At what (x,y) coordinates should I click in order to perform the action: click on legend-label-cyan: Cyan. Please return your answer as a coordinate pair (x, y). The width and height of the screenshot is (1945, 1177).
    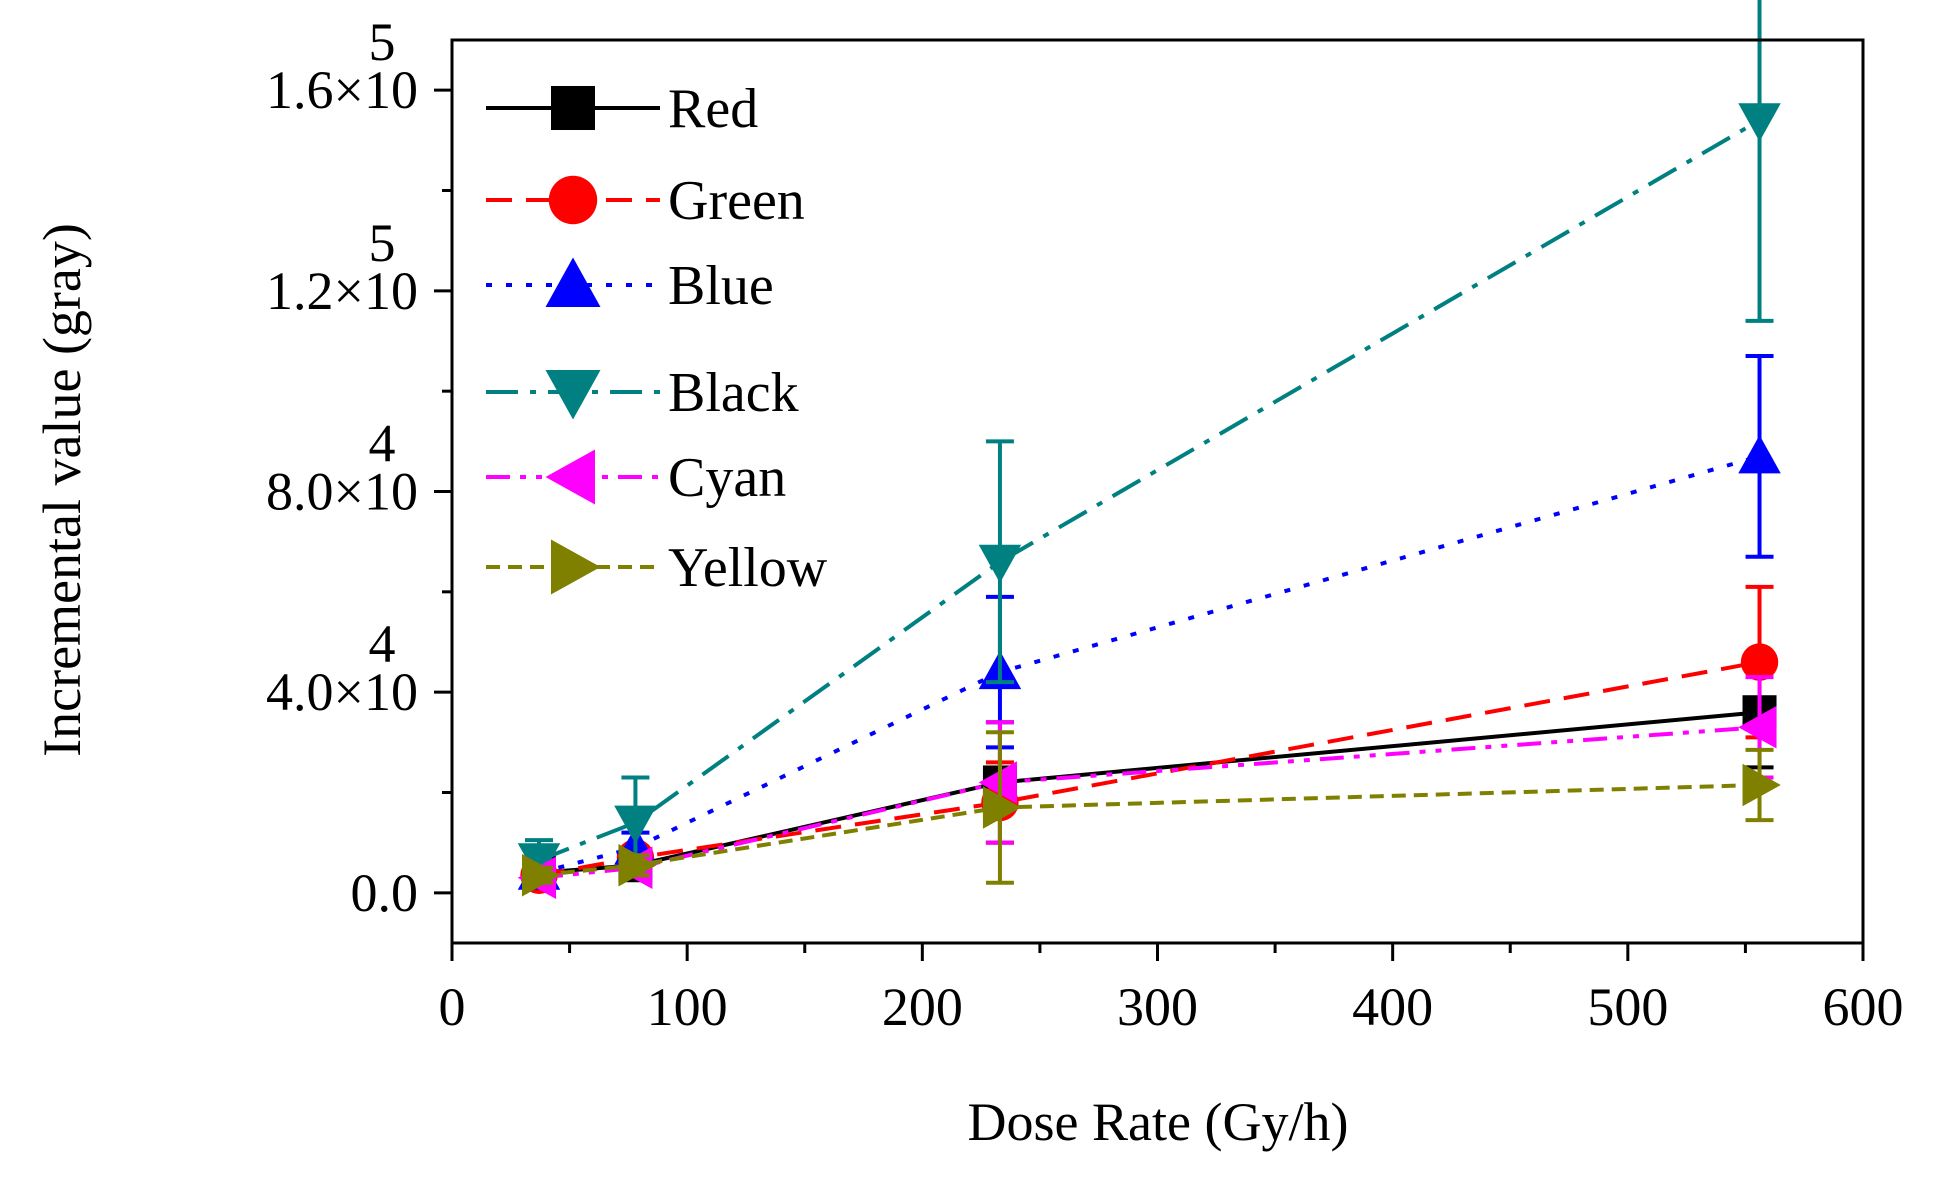
    Looking at the image, I should click on (727, 478).